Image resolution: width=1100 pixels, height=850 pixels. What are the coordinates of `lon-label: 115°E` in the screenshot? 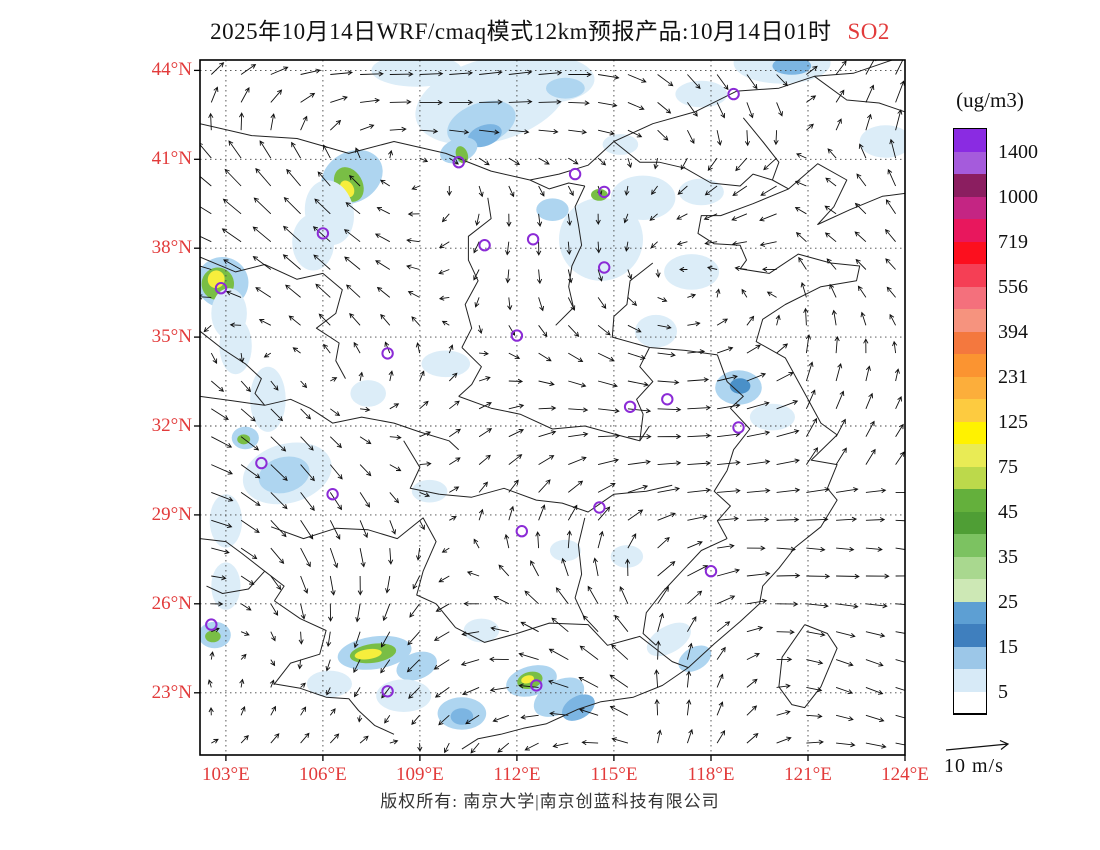 It's located at (614, 774).